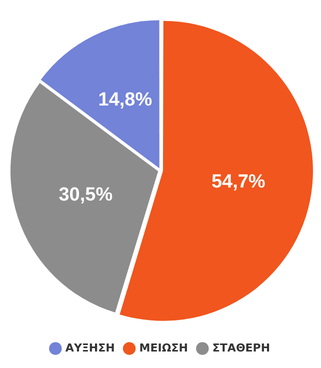 This screenshot has height=368, width=321. Describe the element at coordinates (241, 347) in the screenshot. I see `legend-label: ΣΤΑΘΕΡΗ` at that location.